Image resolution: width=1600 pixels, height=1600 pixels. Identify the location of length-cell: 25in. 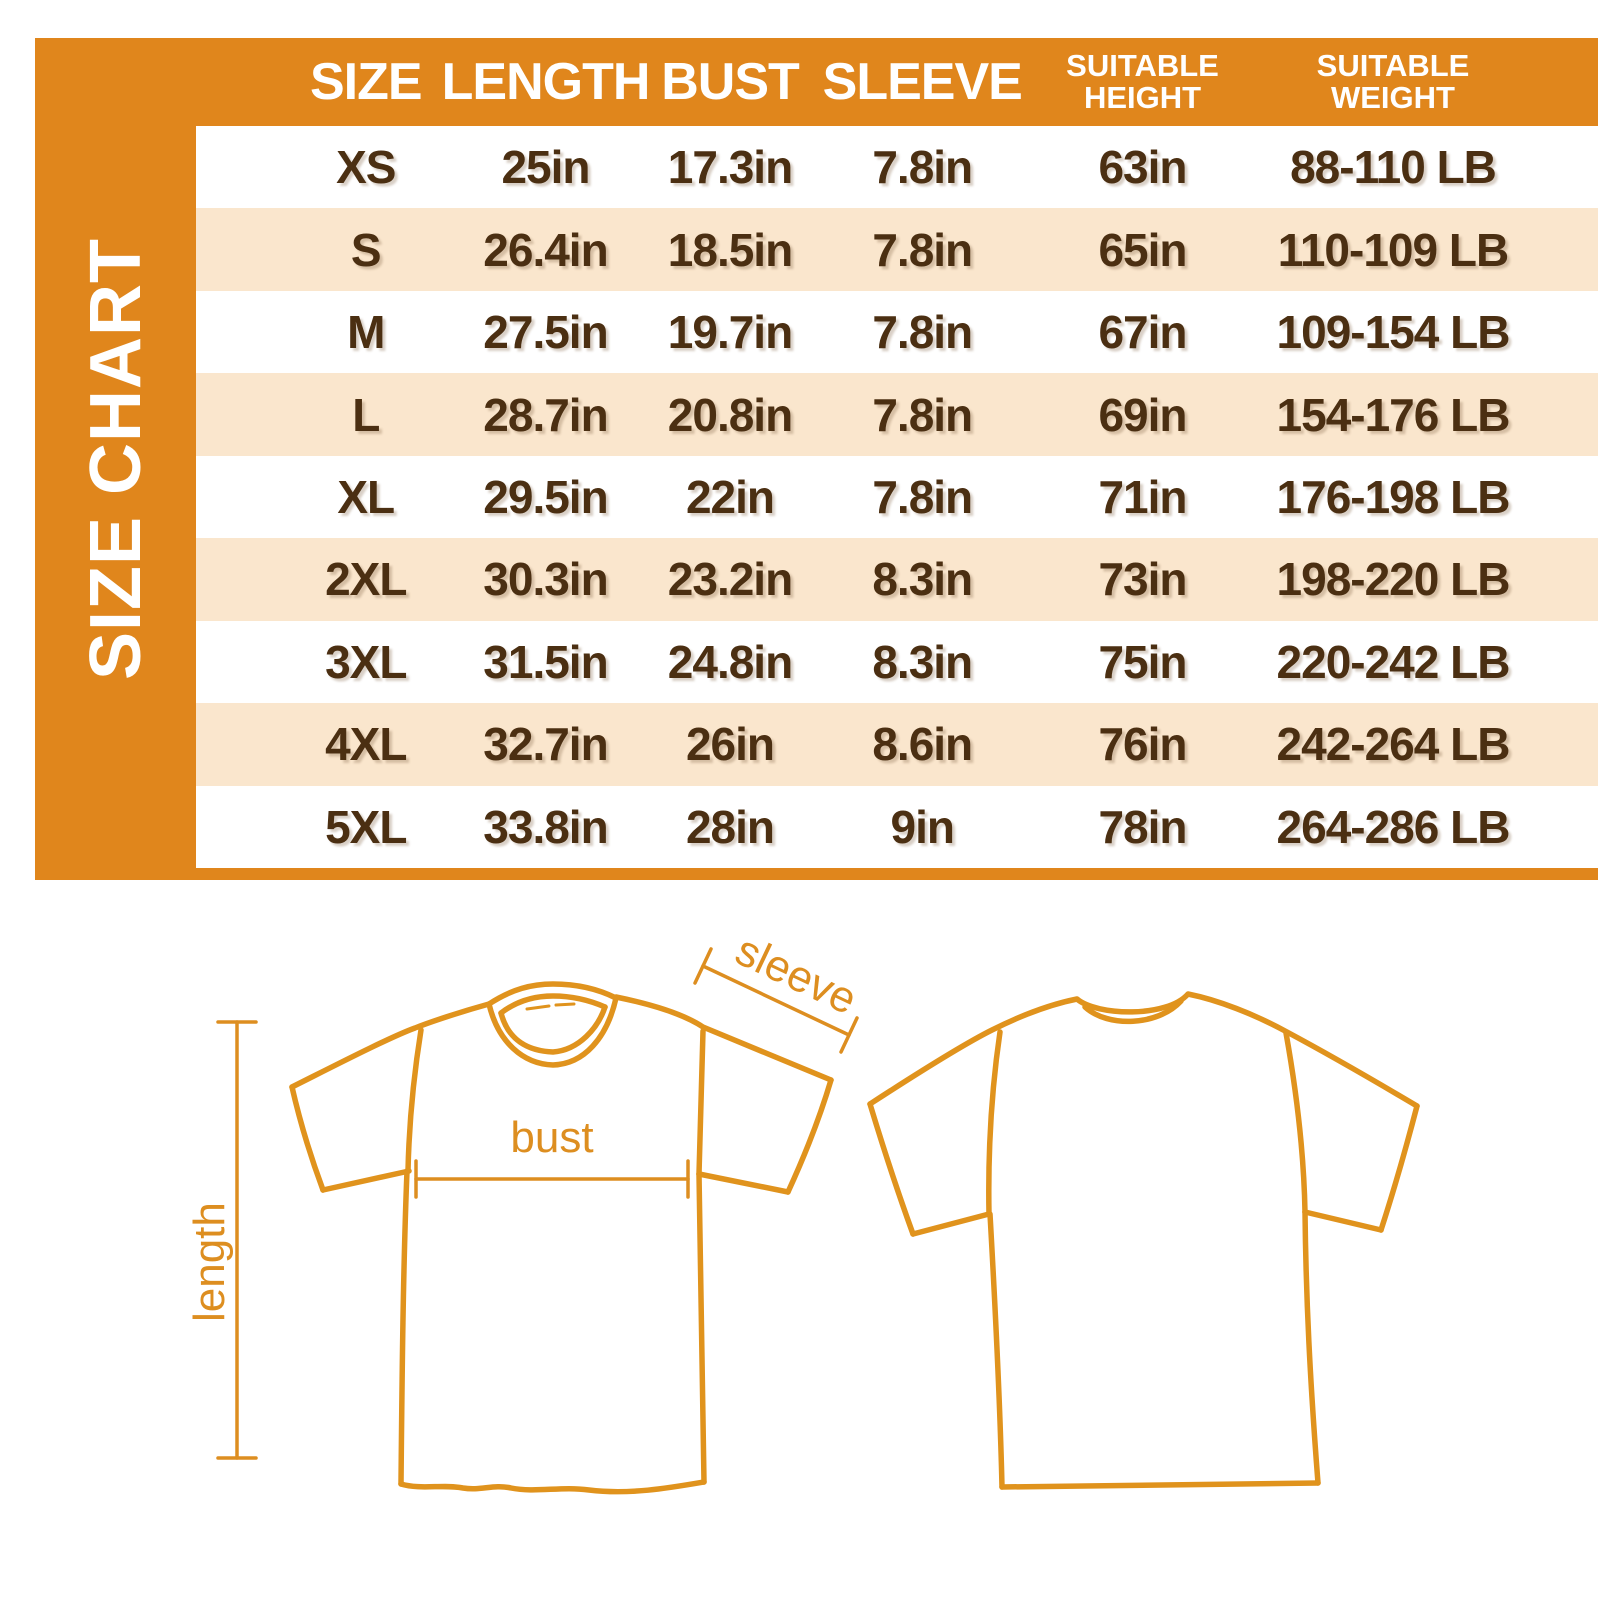
(545, 167).